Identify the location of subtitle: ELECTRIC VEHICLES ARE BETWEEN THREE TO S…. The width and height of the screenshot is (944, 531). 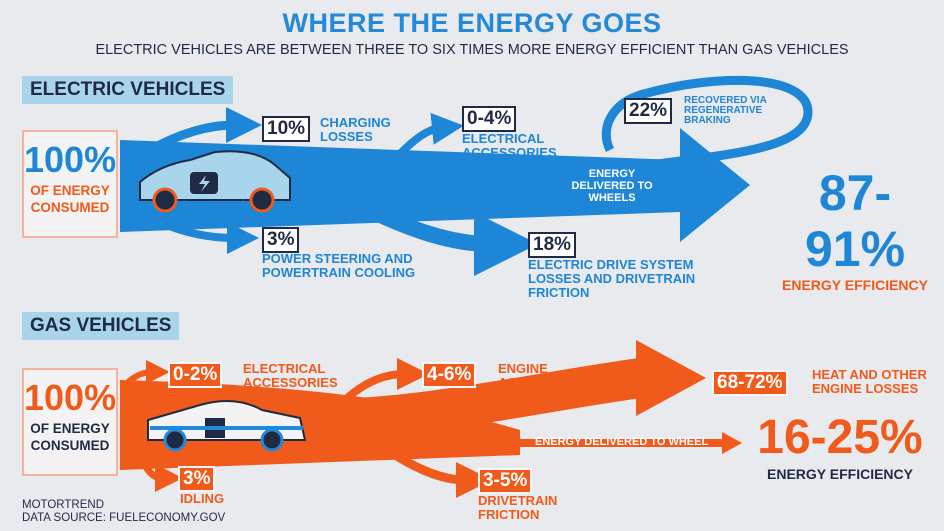
(472, 50).